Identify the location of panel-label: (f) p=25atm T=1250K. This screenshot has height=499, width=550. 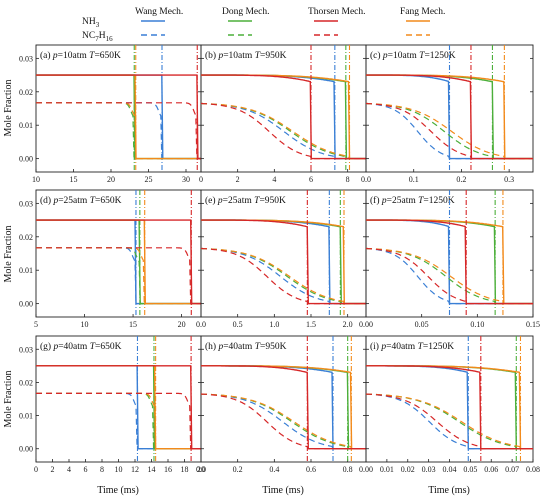
(412, 200).